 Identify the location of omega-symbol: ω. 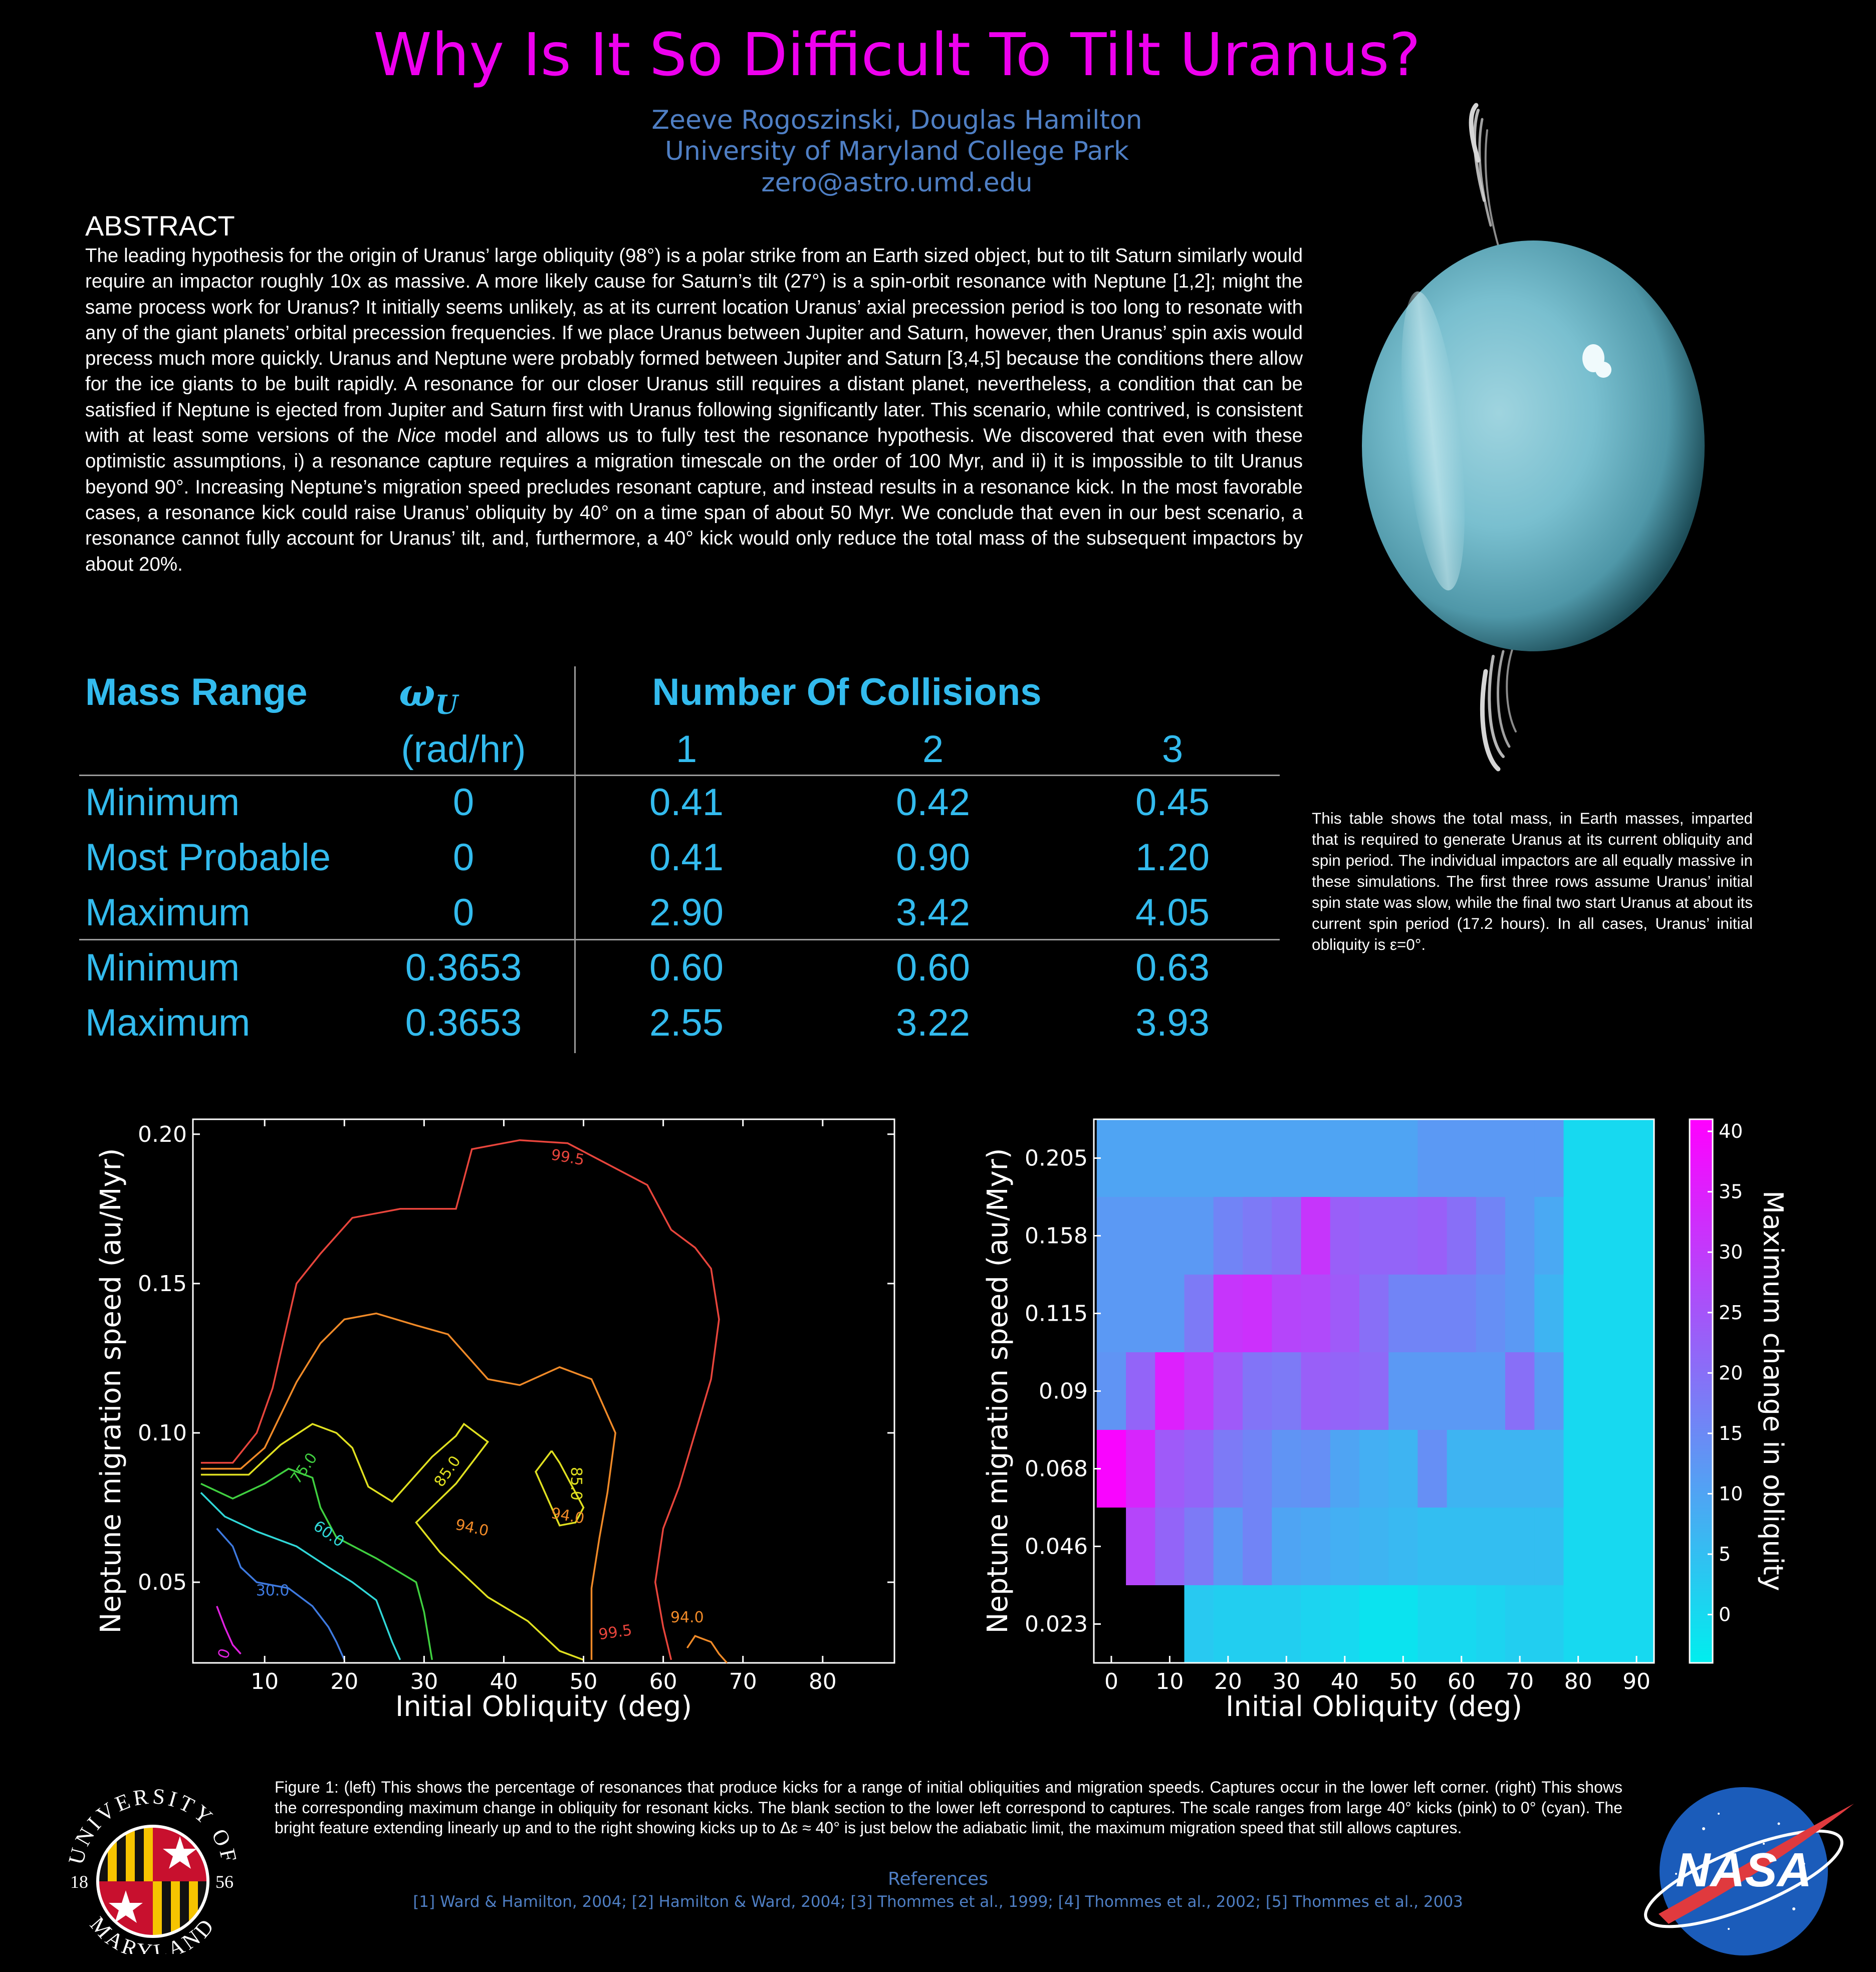
(417, 692).